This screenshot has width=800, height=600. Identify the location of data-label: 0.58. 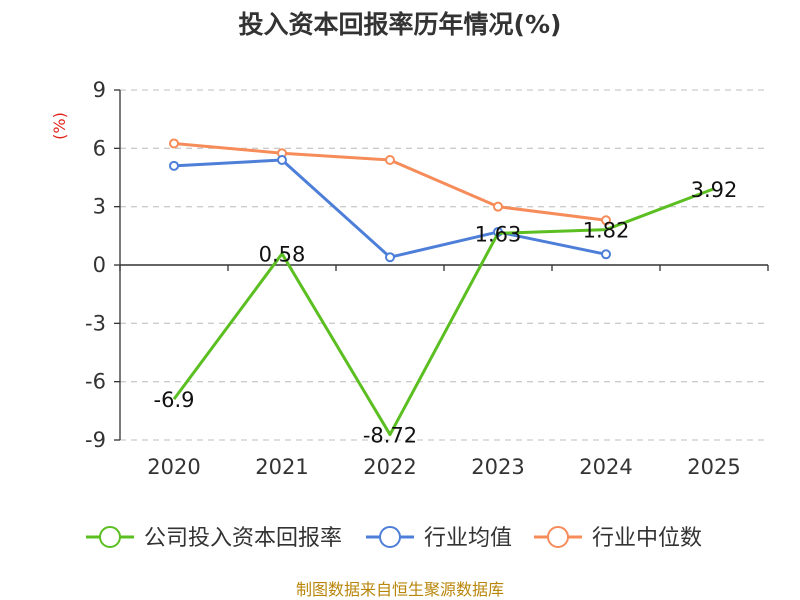
(282, 255).